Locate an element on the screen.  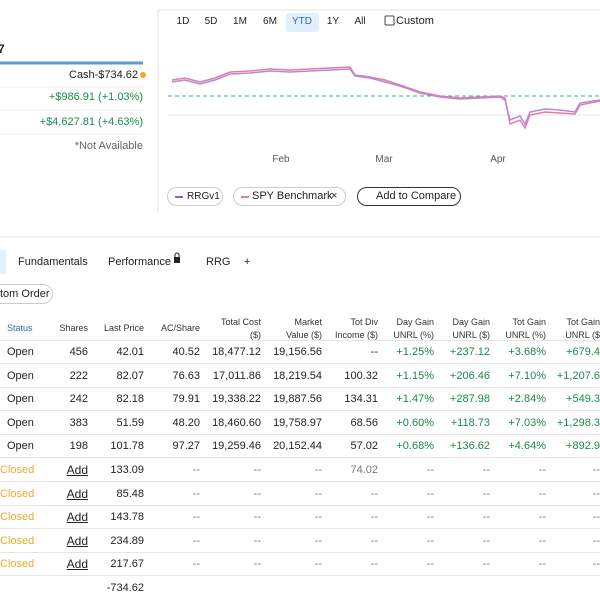
table-cell: 383 is located at coordinates (78, 422).